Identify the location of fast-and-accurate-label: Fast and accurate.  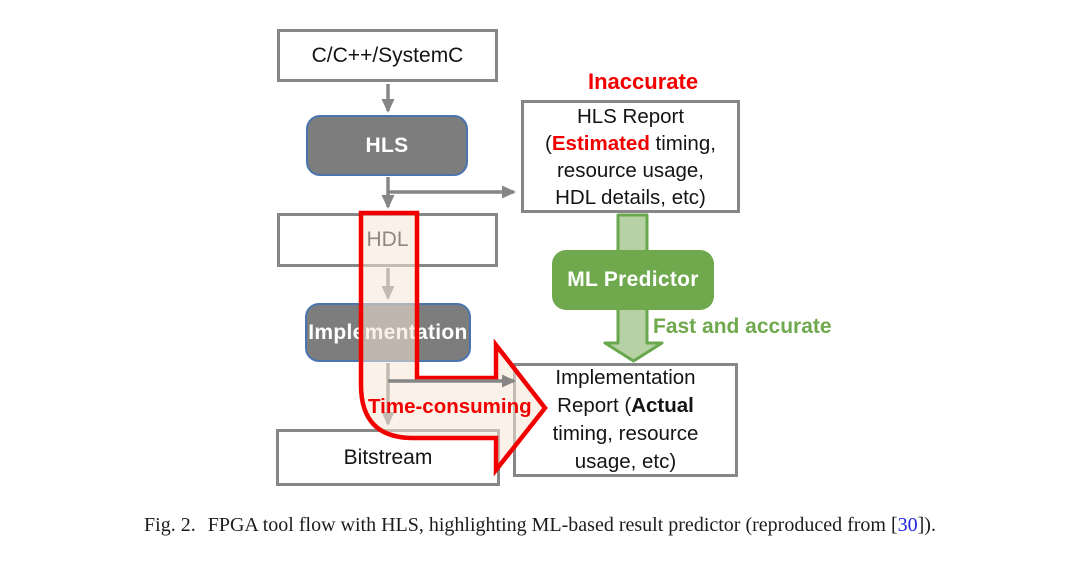
(742, 326).